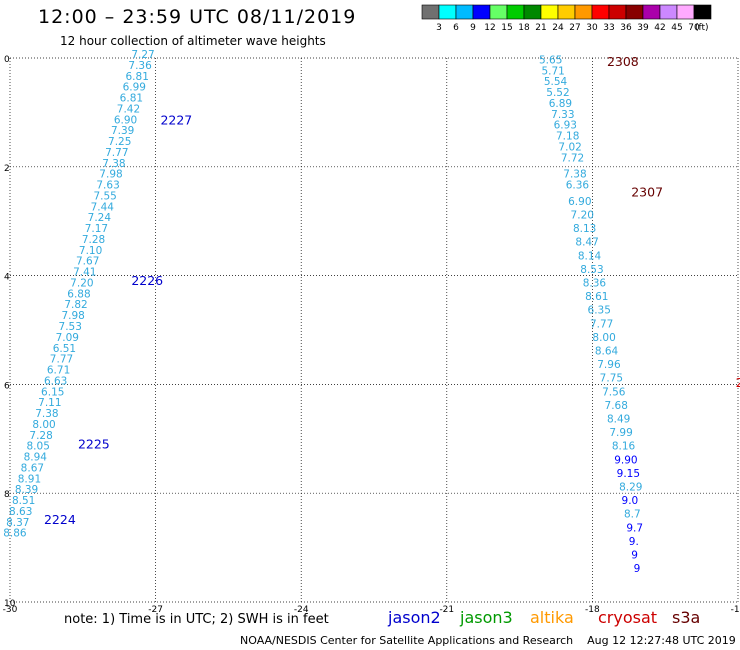  What do you see at coordinates (562, 115) in the screenshot?
I see `wave-height-label: 7.33` at bounding box center [562, 115].